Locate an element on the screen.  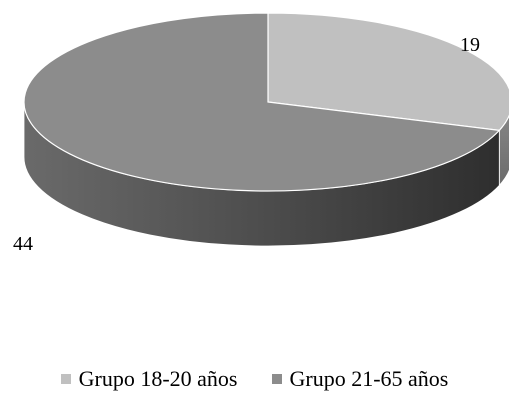
legend-label-grupo-18-20: Grupo 18-20 años is located at coordinates (158, 378).